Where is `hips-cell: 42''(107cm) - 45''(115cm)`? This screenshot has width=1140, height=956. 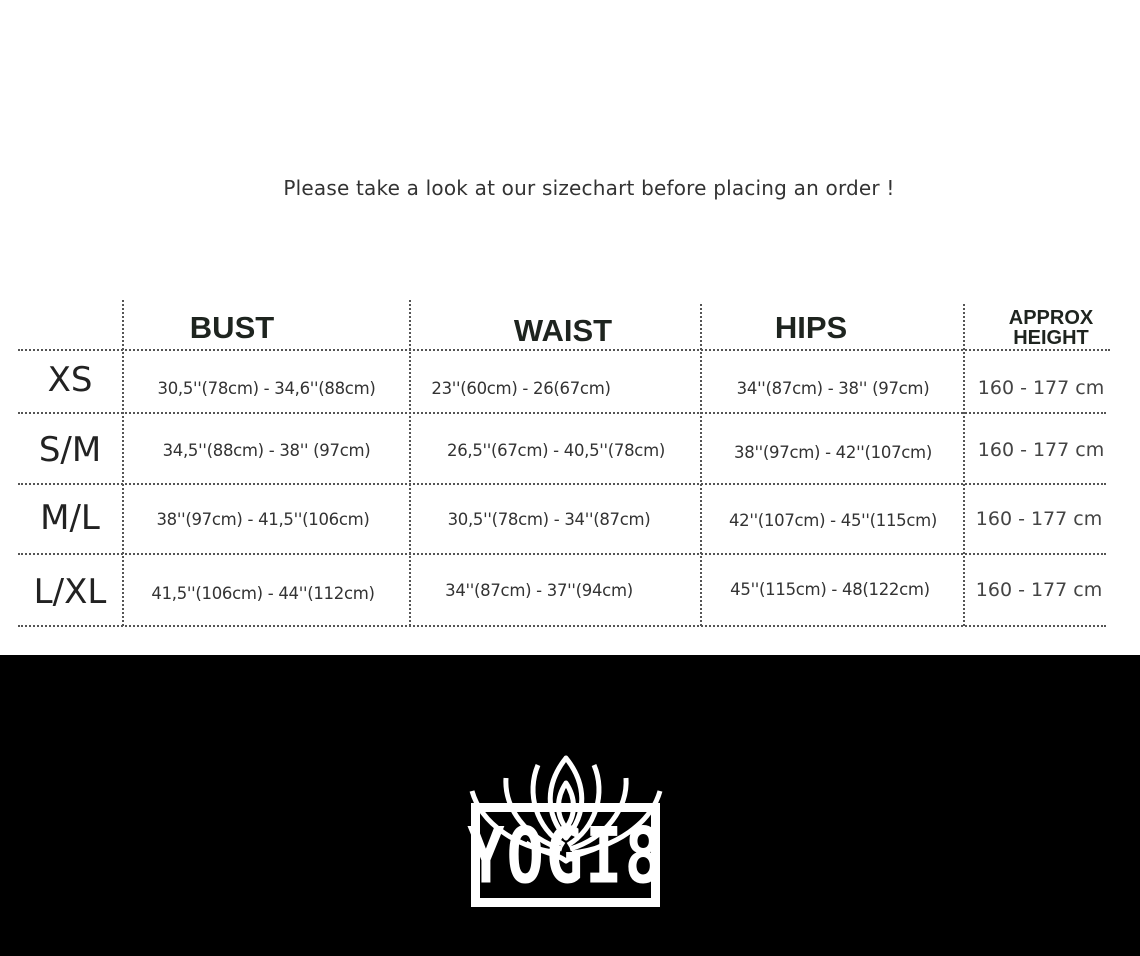
hips-cell: 42''(107cm) - 45''(115cm) is located at coordinates (833, 520).